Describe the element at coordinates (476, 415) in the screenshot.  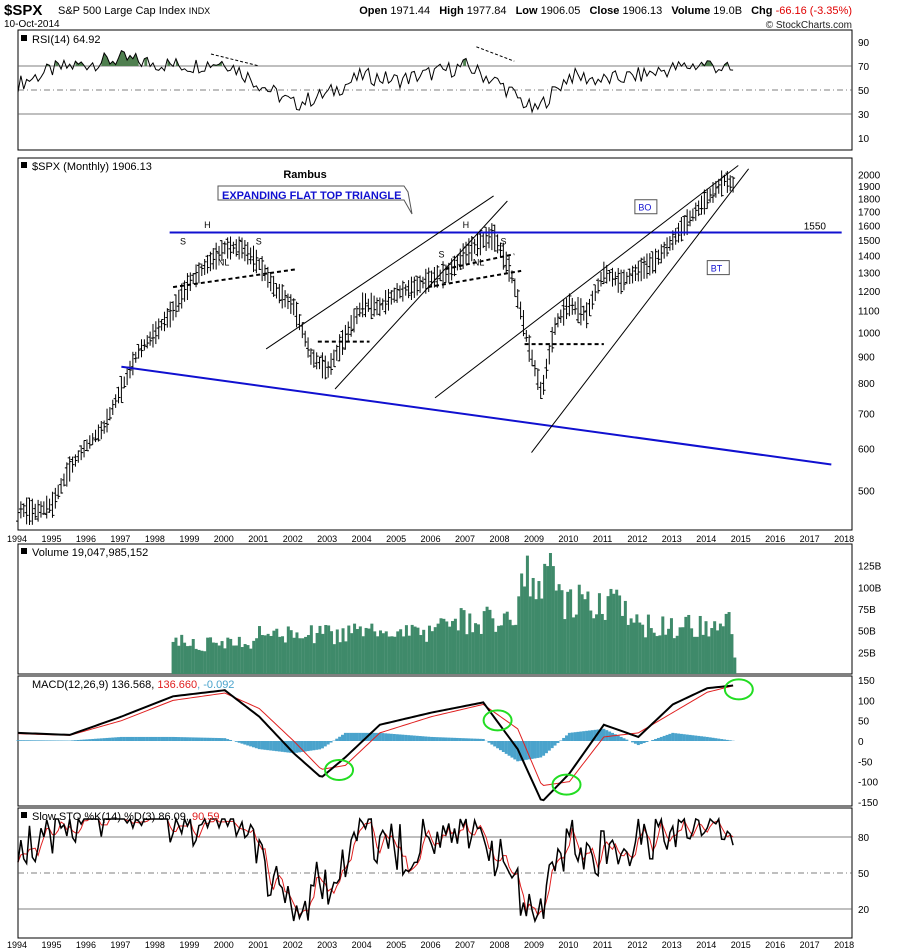
I see `support-trendline` at that location.